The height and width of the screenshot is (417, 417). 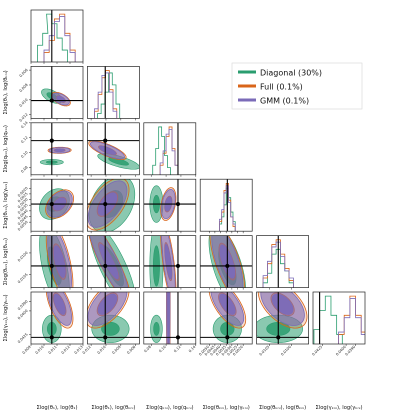 What do you see at coordinates (192, 348) in the screenshot?
I see `x-tick-label-2-3: 0.14` at bounding box center [192, 348].